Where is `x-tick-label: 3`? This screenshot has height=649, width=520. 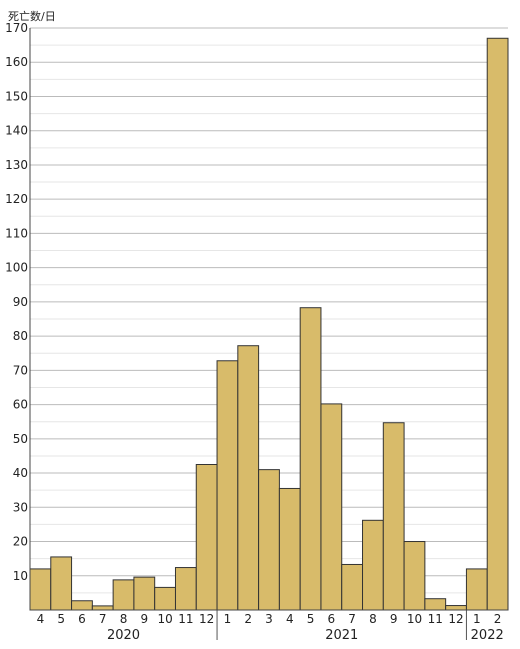
x-tick-label: 3 is located at coordinates (269, 619).